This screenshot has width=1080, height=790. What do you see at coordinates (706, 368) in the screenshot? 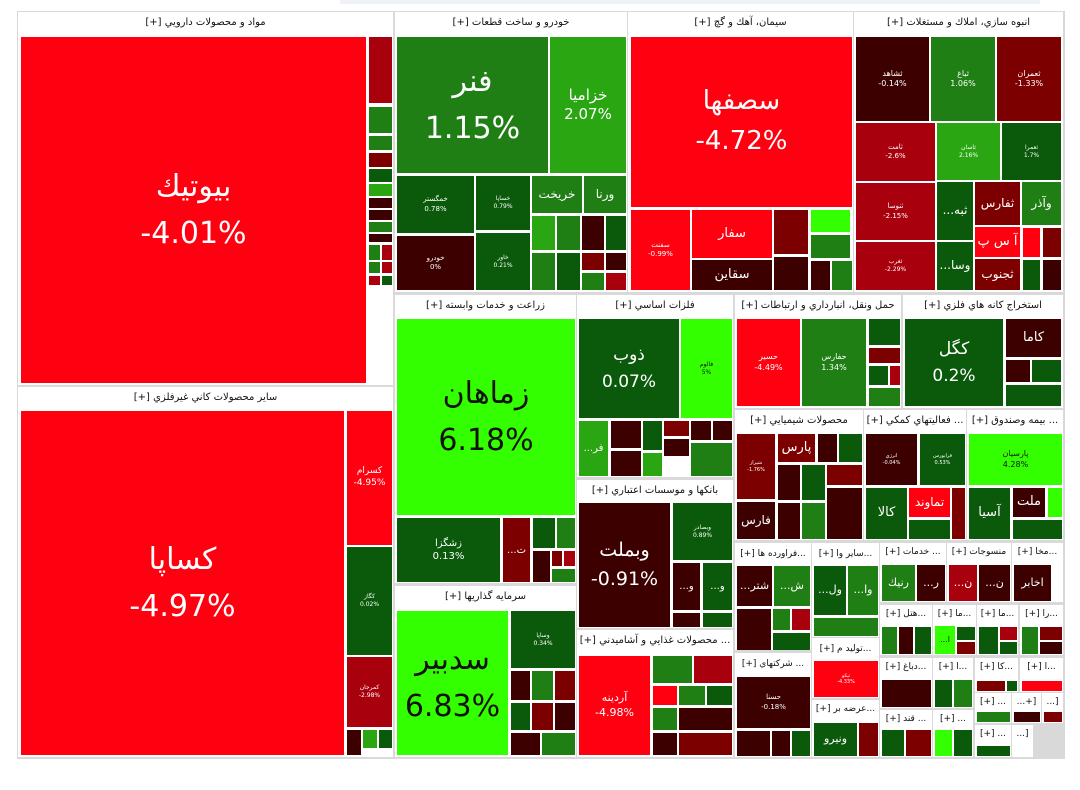
I see `stock-tile: فالوم 5%` at bounding box center [706, 368].